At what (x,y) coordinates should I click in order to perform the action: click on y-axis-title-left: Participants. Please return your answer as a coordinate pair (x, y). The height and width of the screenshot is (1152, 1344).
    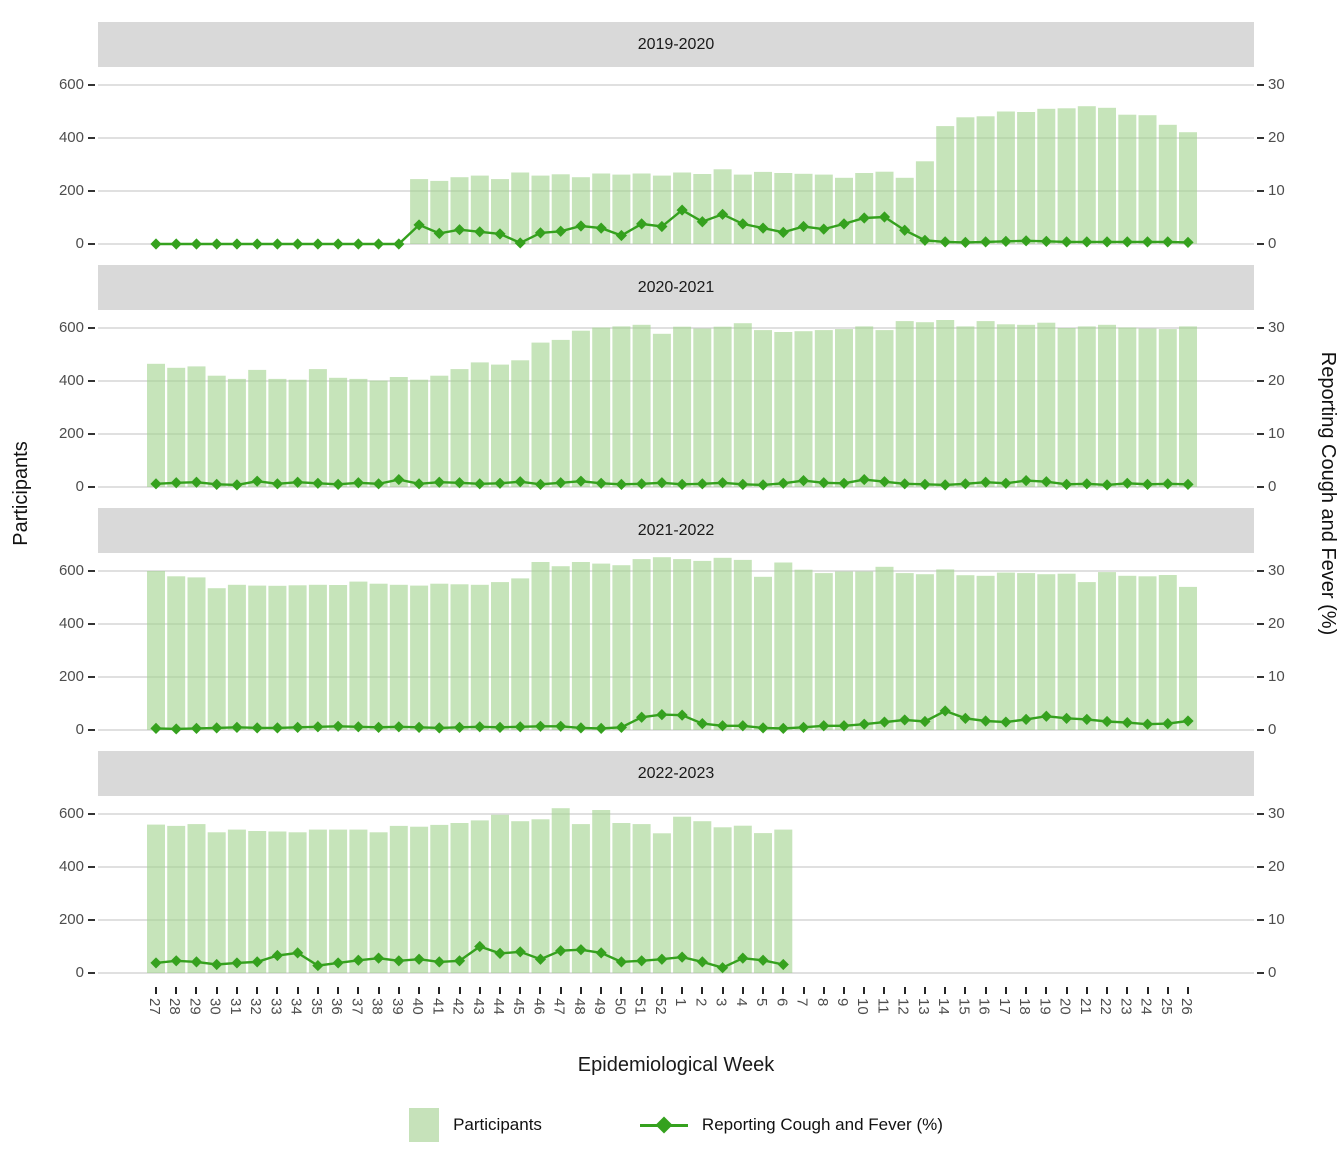
    Looking at the image, I should click on (21, 493).